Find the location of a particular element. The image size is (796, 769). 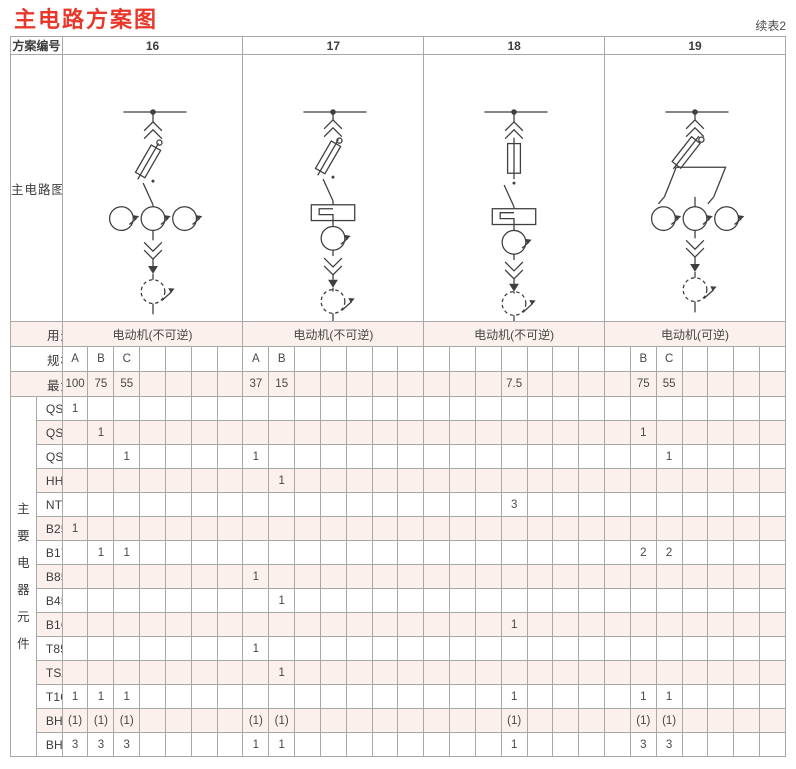

component-name: QSA–125 is located at coordinates (49, 456).